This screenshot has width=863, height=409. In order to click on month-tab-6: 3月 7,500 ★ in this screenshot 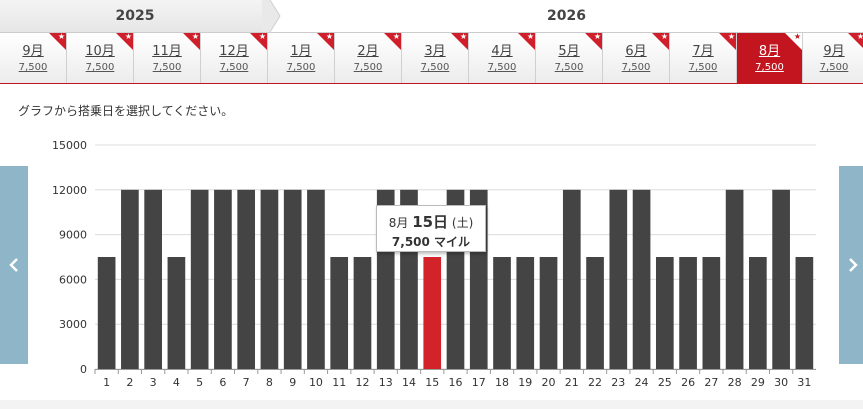, I will do `click(435, 58)`.